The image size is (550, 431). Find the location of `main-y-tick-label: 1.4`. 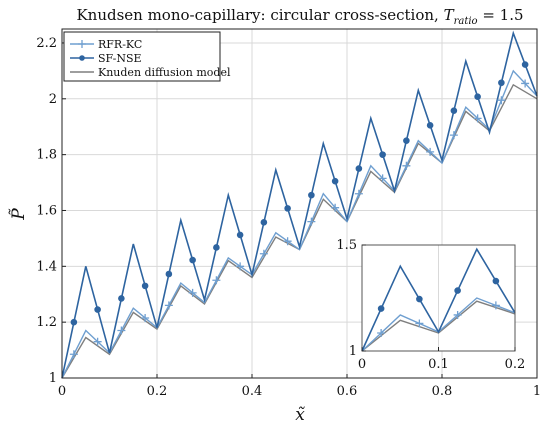

main-y-tick-label: 1.4 is located at coordinates (46, 266).